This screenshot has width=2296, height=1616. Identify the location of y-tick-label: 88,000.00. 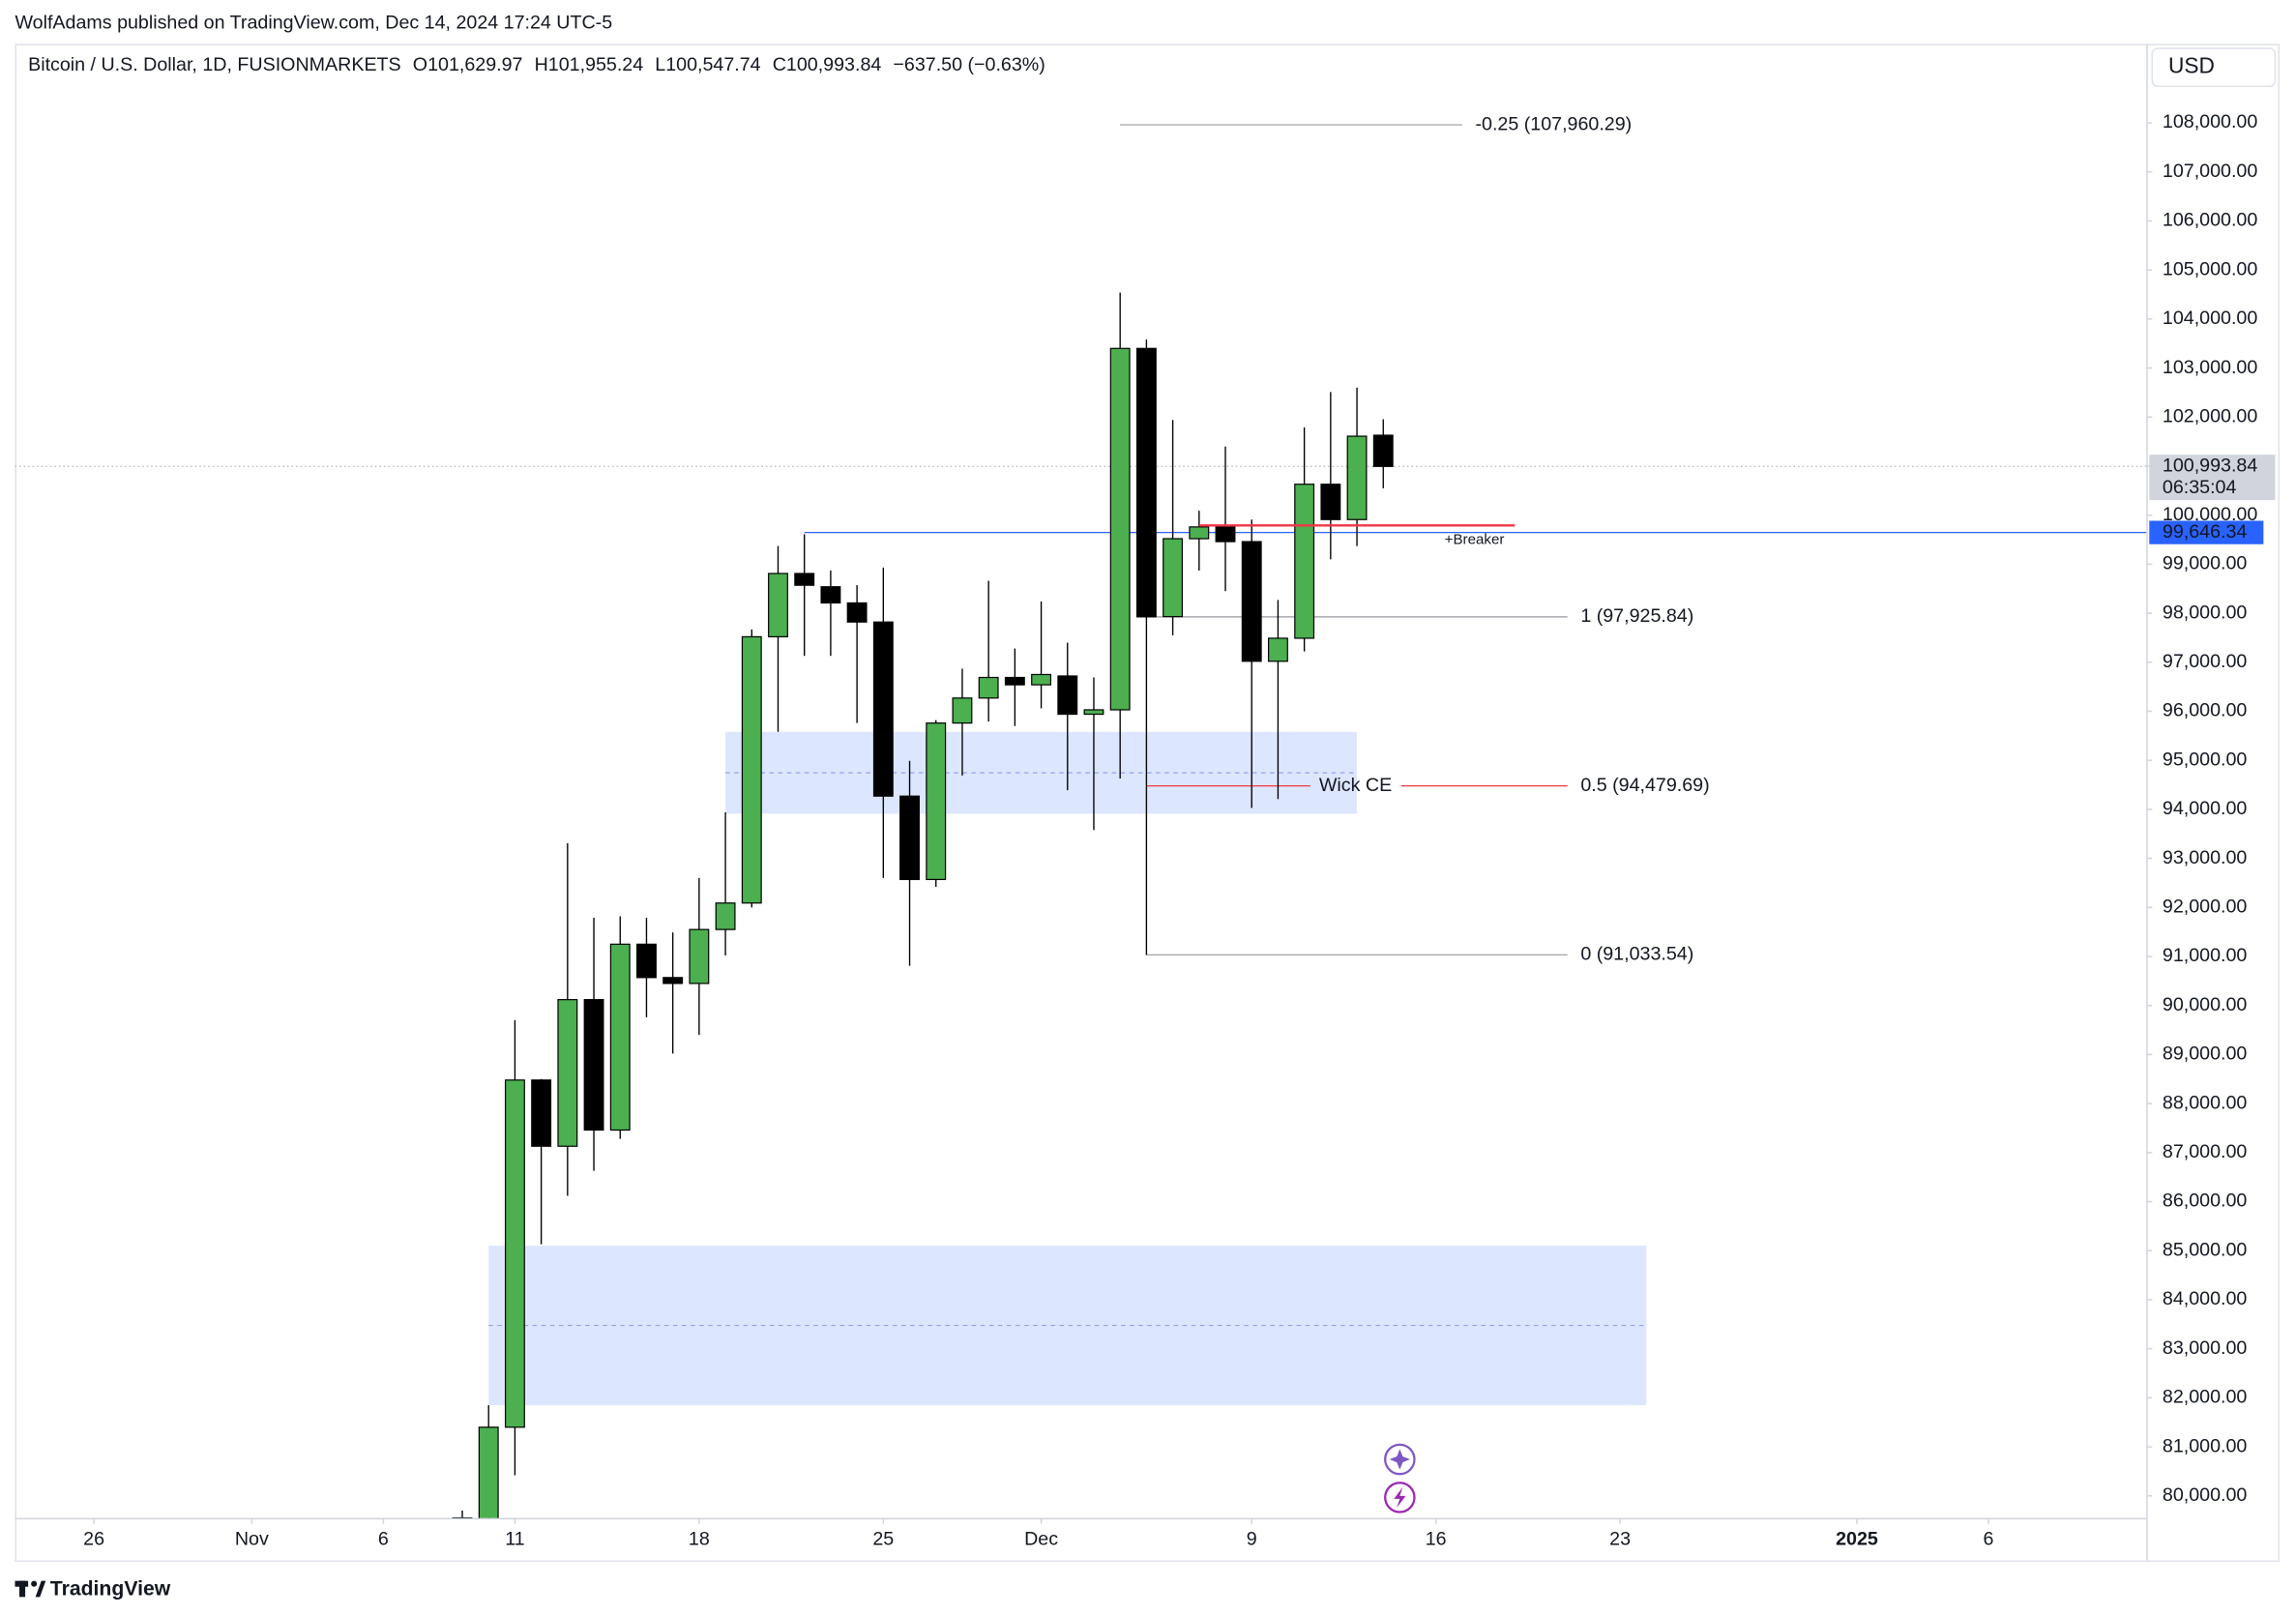
(2205, 1102).